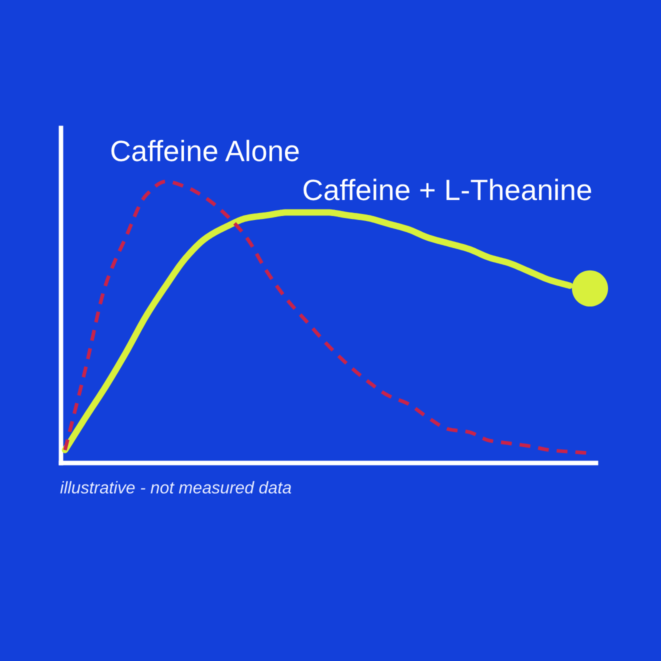 This screenshot has height=661, width=661. Describe the element at coordinates (205, 151) in the screenshot. I see `series-label: Caffeine Alone` at that location.